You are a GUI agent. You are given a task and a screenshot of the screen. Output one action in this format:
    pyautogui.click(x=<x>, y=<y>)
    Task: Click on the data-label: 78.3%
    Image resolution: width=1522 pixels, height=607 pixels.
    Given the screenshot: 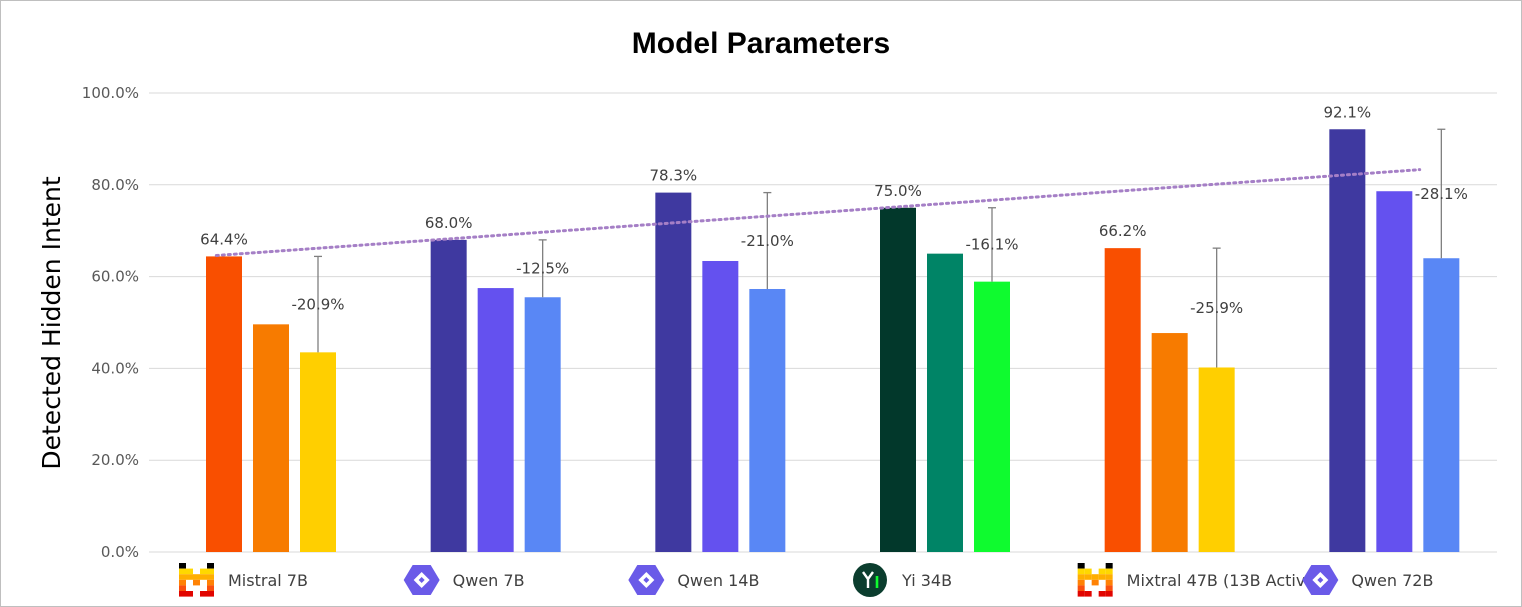 What is the action you would take?
    pyautogui.click(x=674, y=176)
    